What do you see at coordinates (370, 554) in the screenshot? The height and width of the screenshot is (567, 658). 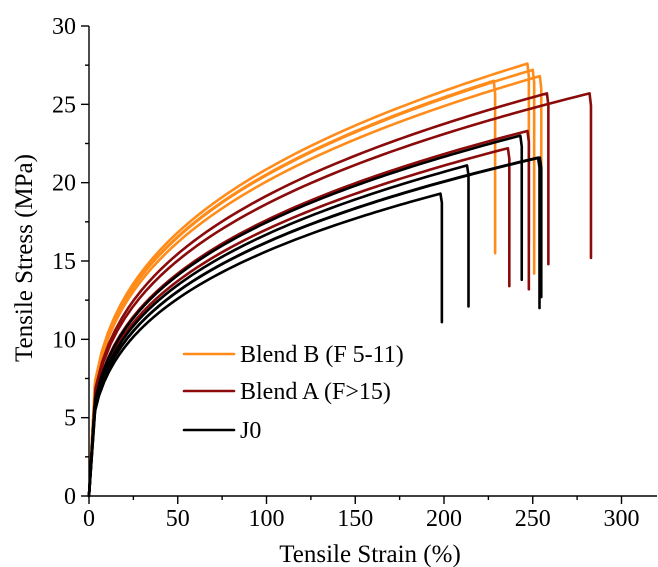 I see `x-axis-title: Tensile Strain (%)` at bounding box center [370, 554].